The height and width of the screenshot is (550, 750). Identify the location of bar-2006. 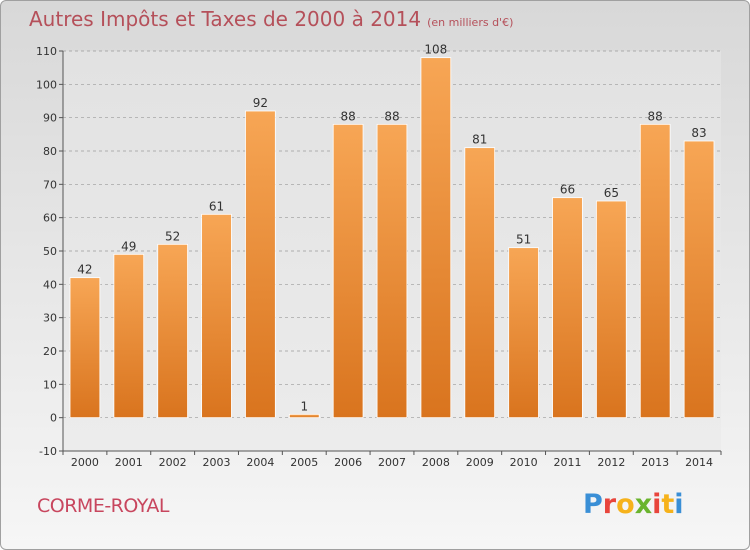
(348, 271).